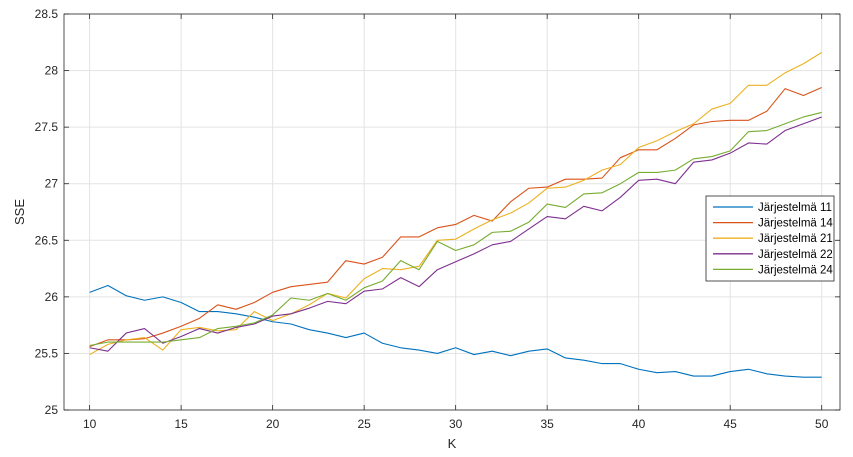 The height and width of the screenshot is (457, 853). I want to click on x-tick-label: 40, so click(639, 424).